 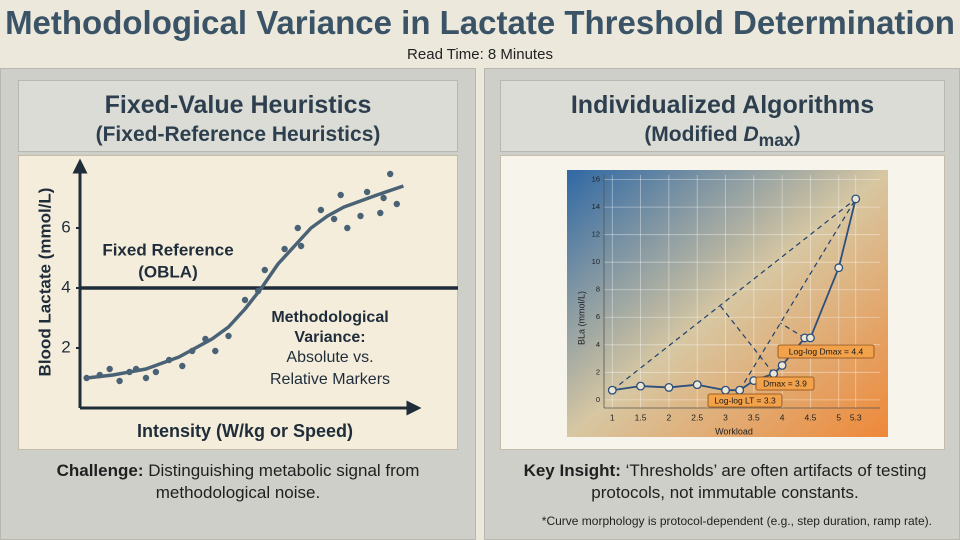 I want to click on annotation: Methodological, so click(x=329, y=317).